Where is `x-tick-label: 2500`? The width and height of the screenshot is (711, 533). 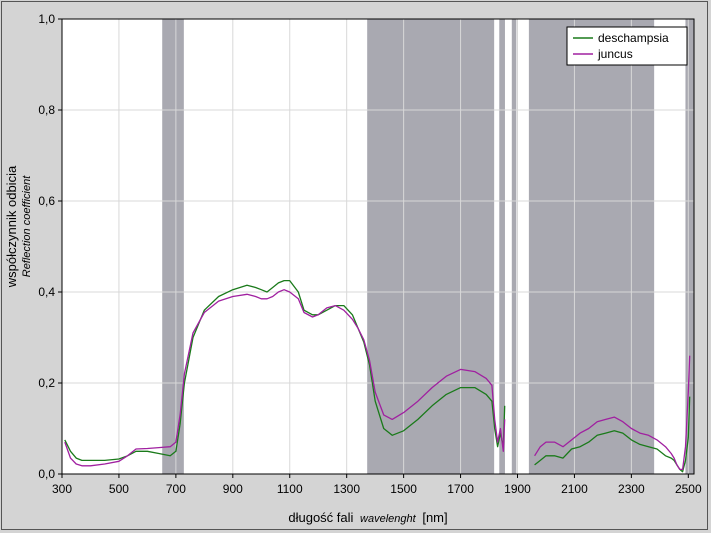 x-tick-label: 2500 is located at coordinates (688, 489).